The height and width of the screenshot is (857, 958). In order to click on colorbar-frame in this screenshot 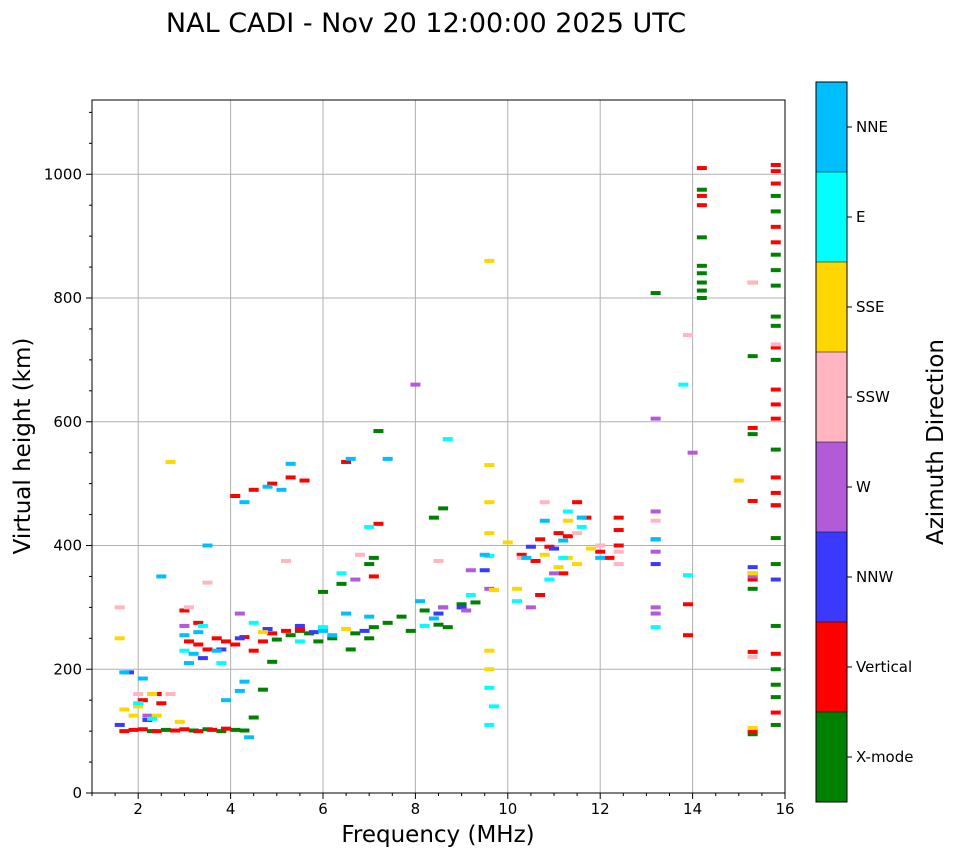, I will do `click(831, 442)`.